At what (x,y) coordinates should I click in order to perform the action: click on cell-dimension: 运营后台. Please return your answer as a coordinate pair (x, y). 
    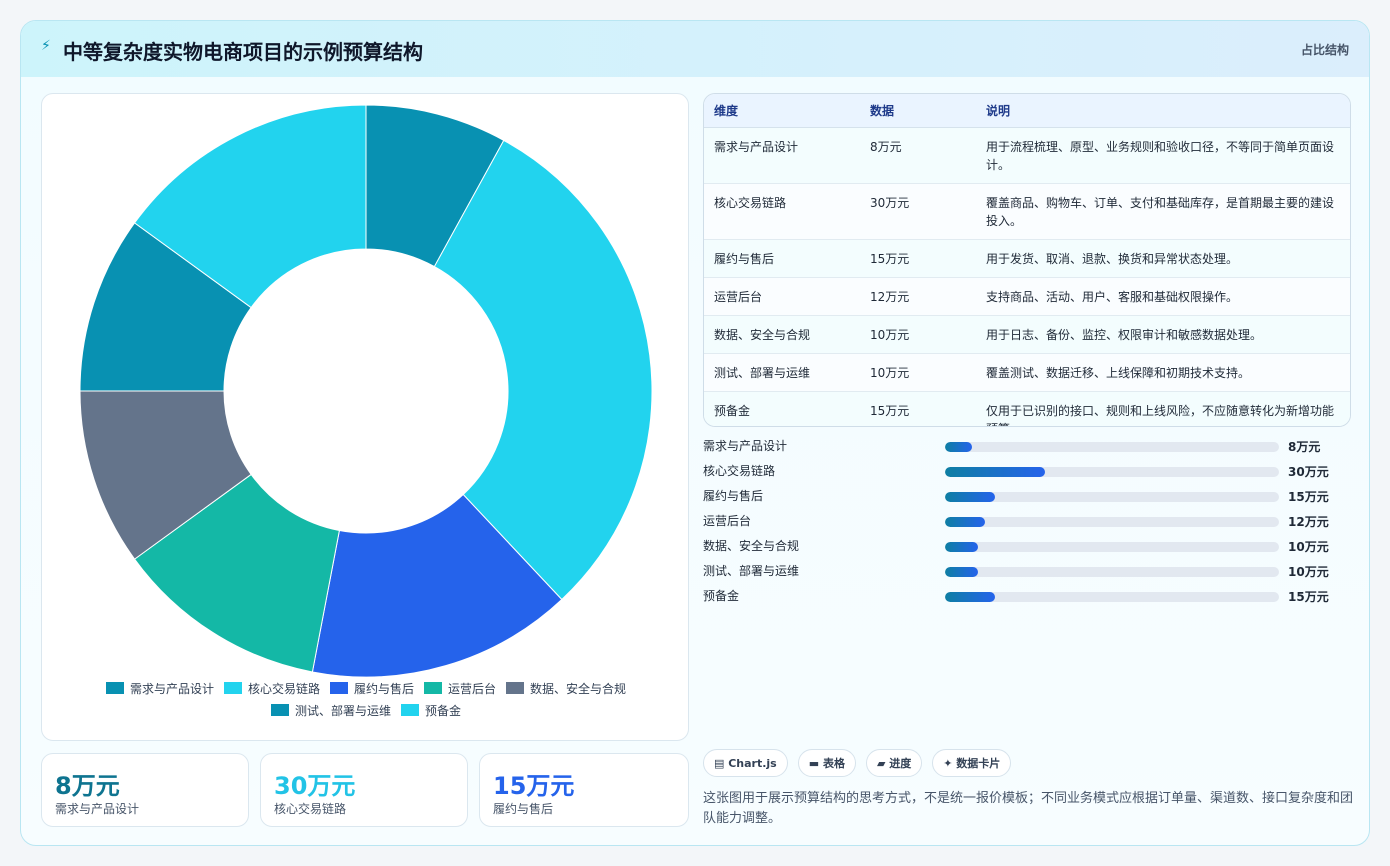
    Looking at the image, I should click on (782, 296).